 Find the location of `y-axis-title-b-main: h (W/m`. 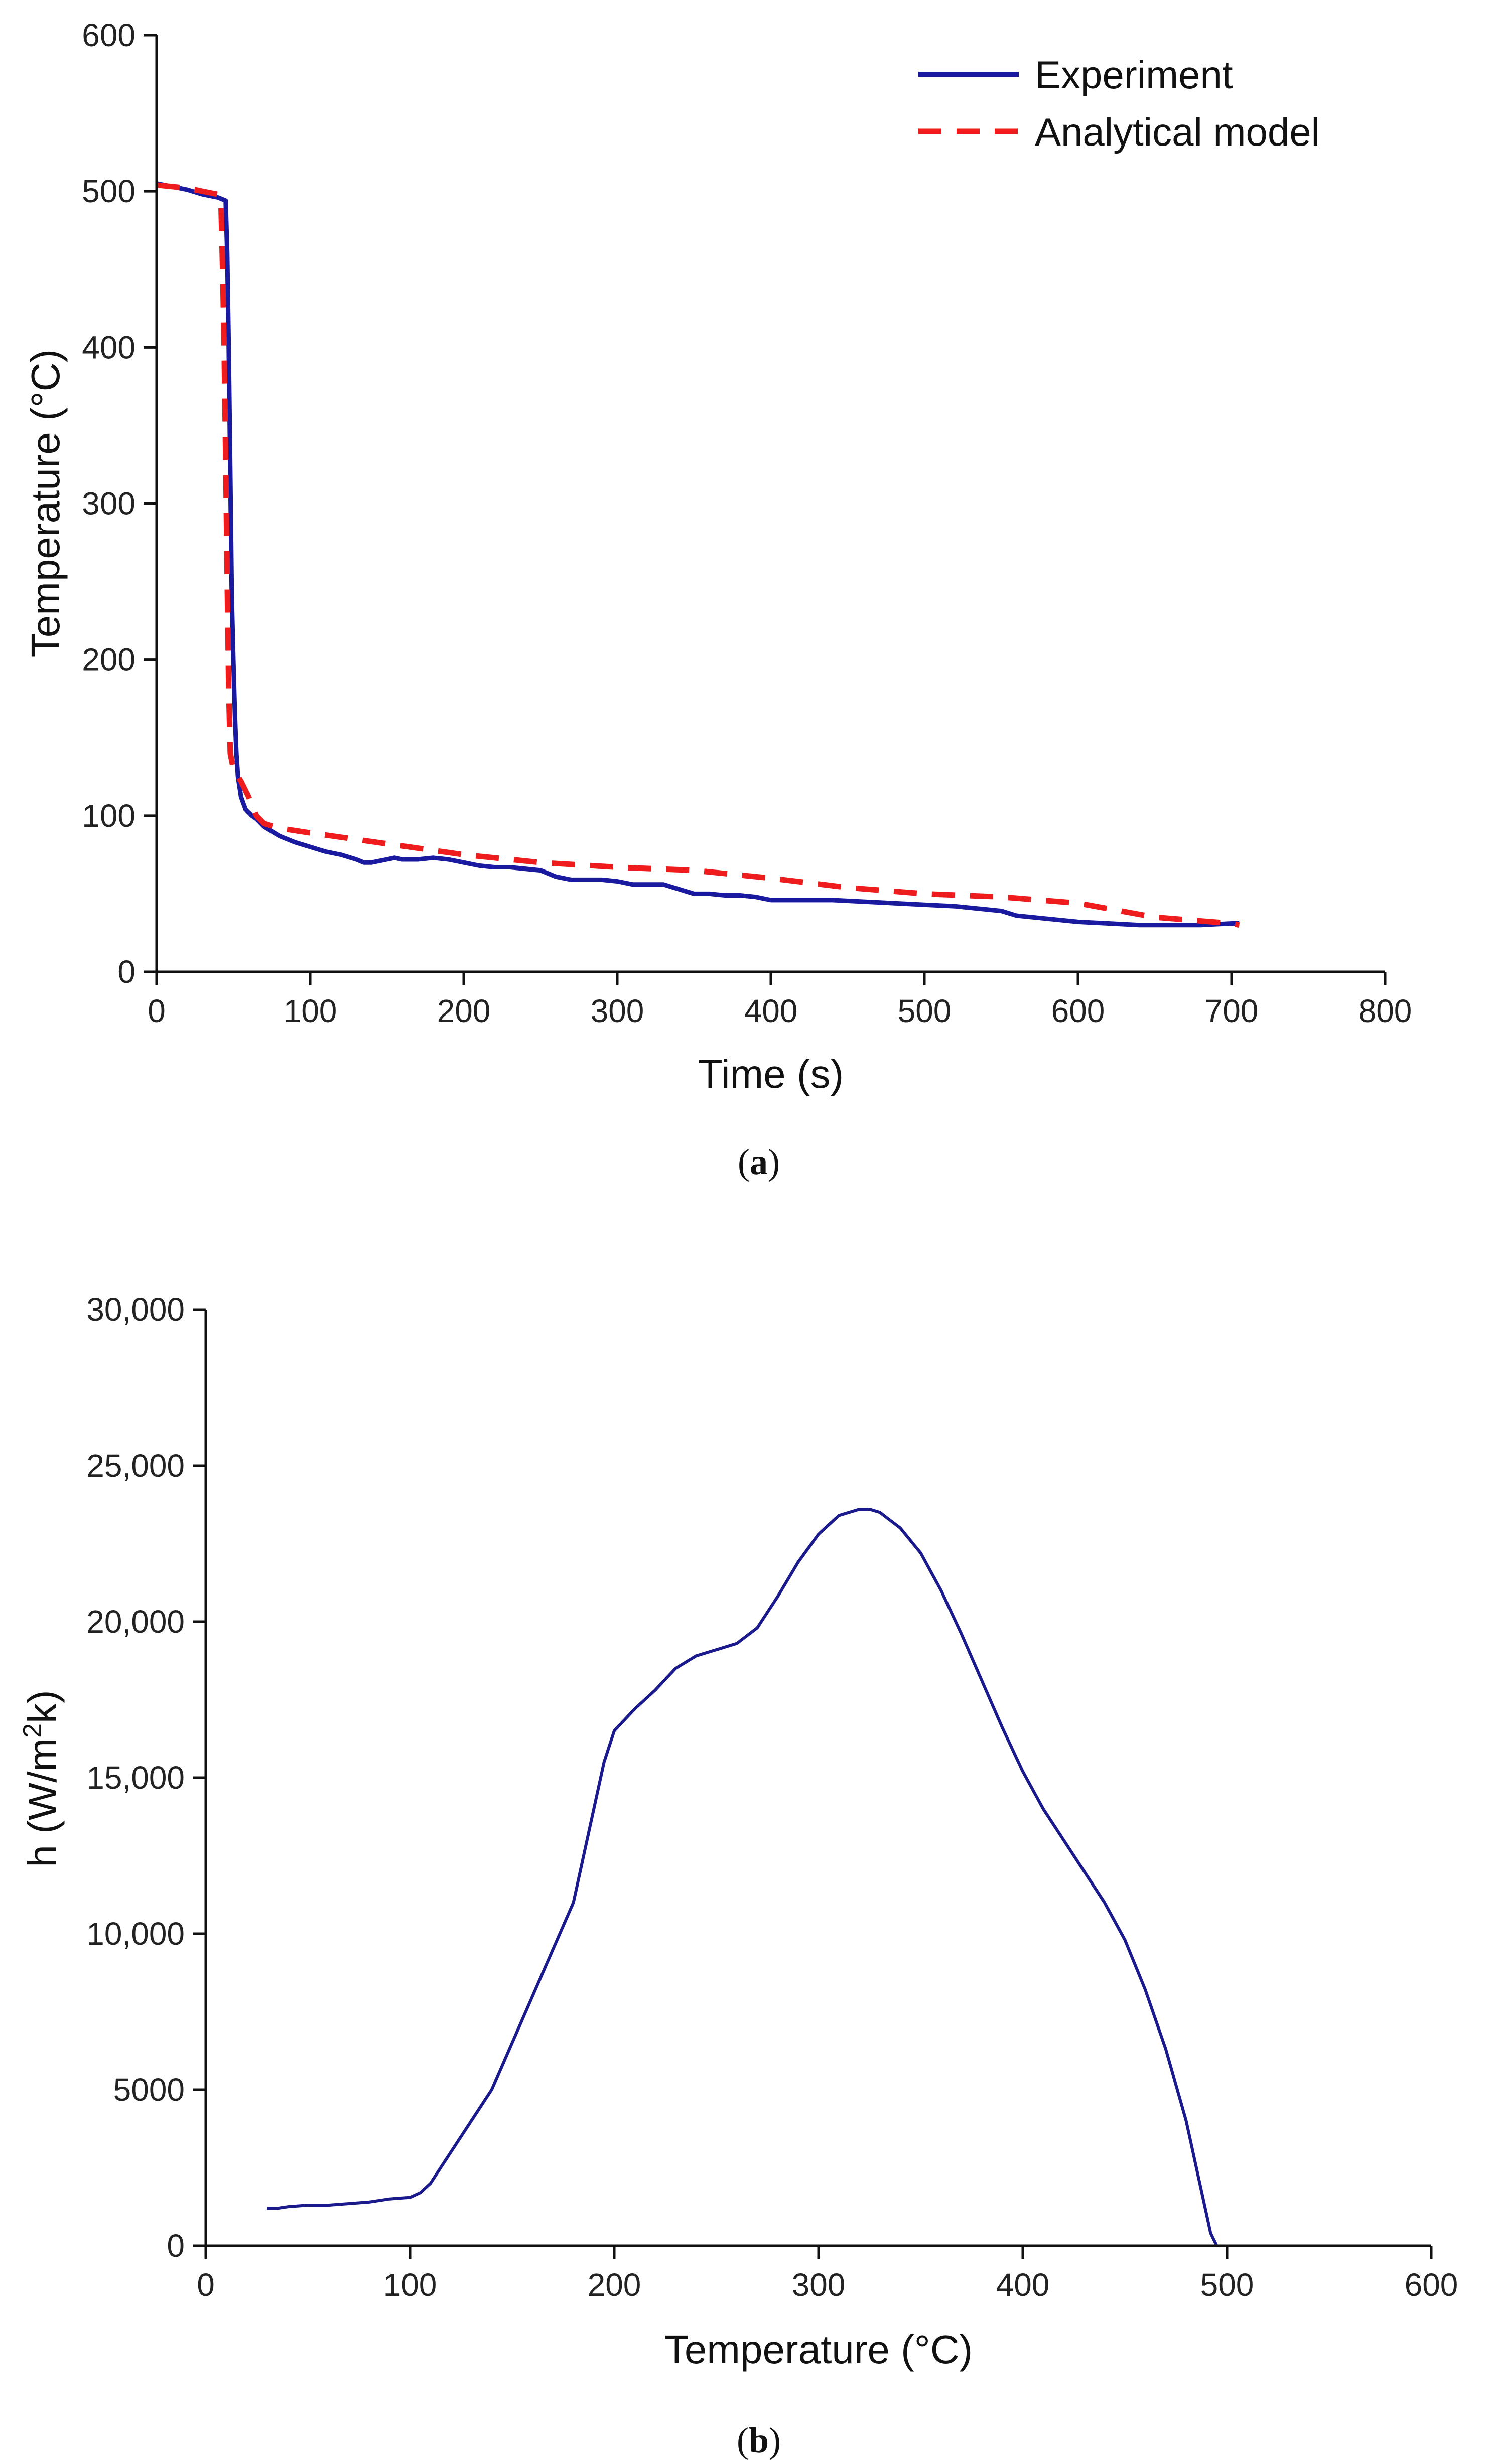

y-axis-title-b-main: h (W/m is located at coordinates (42, 1802).